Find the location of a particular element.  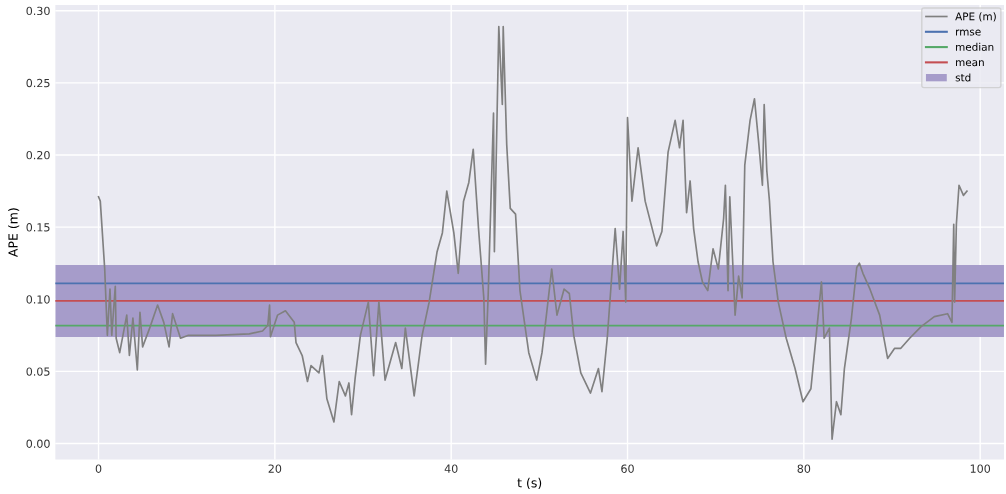

y-tick-label: 0.05 is located at coordinates (38, 371).